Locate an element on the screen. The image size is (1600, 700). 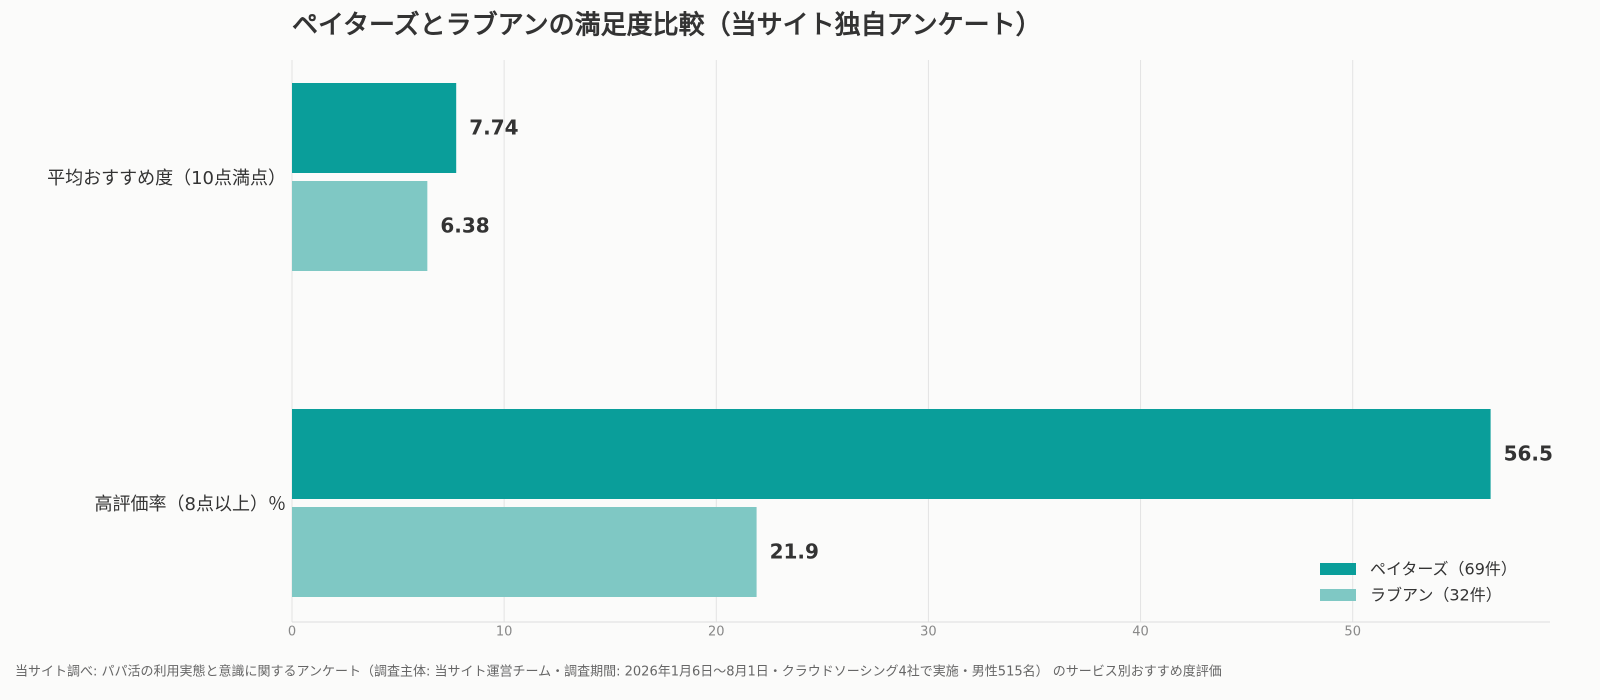
y-tick-label: 高評価率（8点以上）％ is located at coordinates (190, 504).